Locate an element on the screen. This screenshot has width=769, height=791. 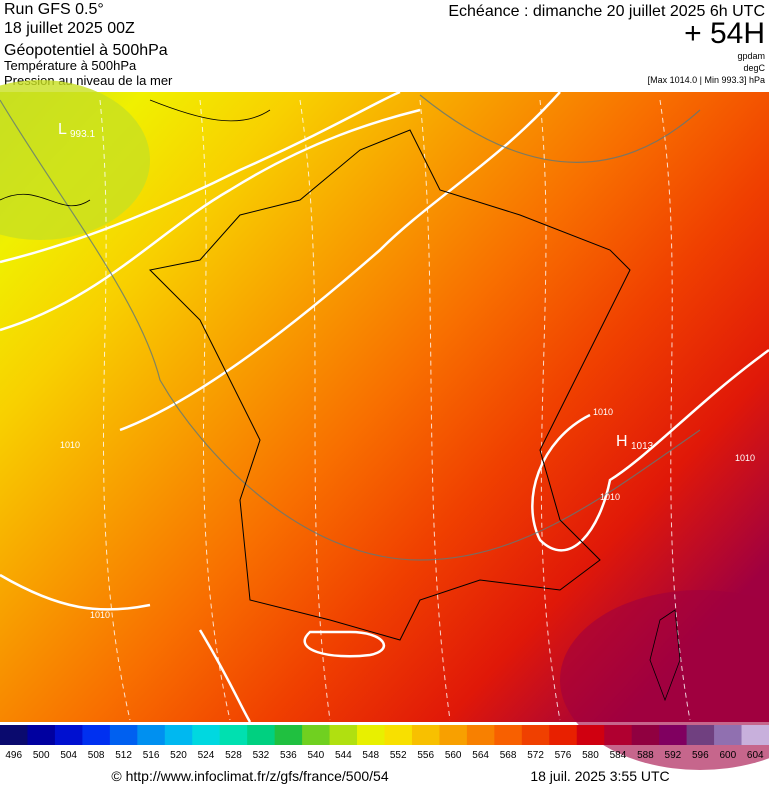
coastline is located at coordinates (135, 153).